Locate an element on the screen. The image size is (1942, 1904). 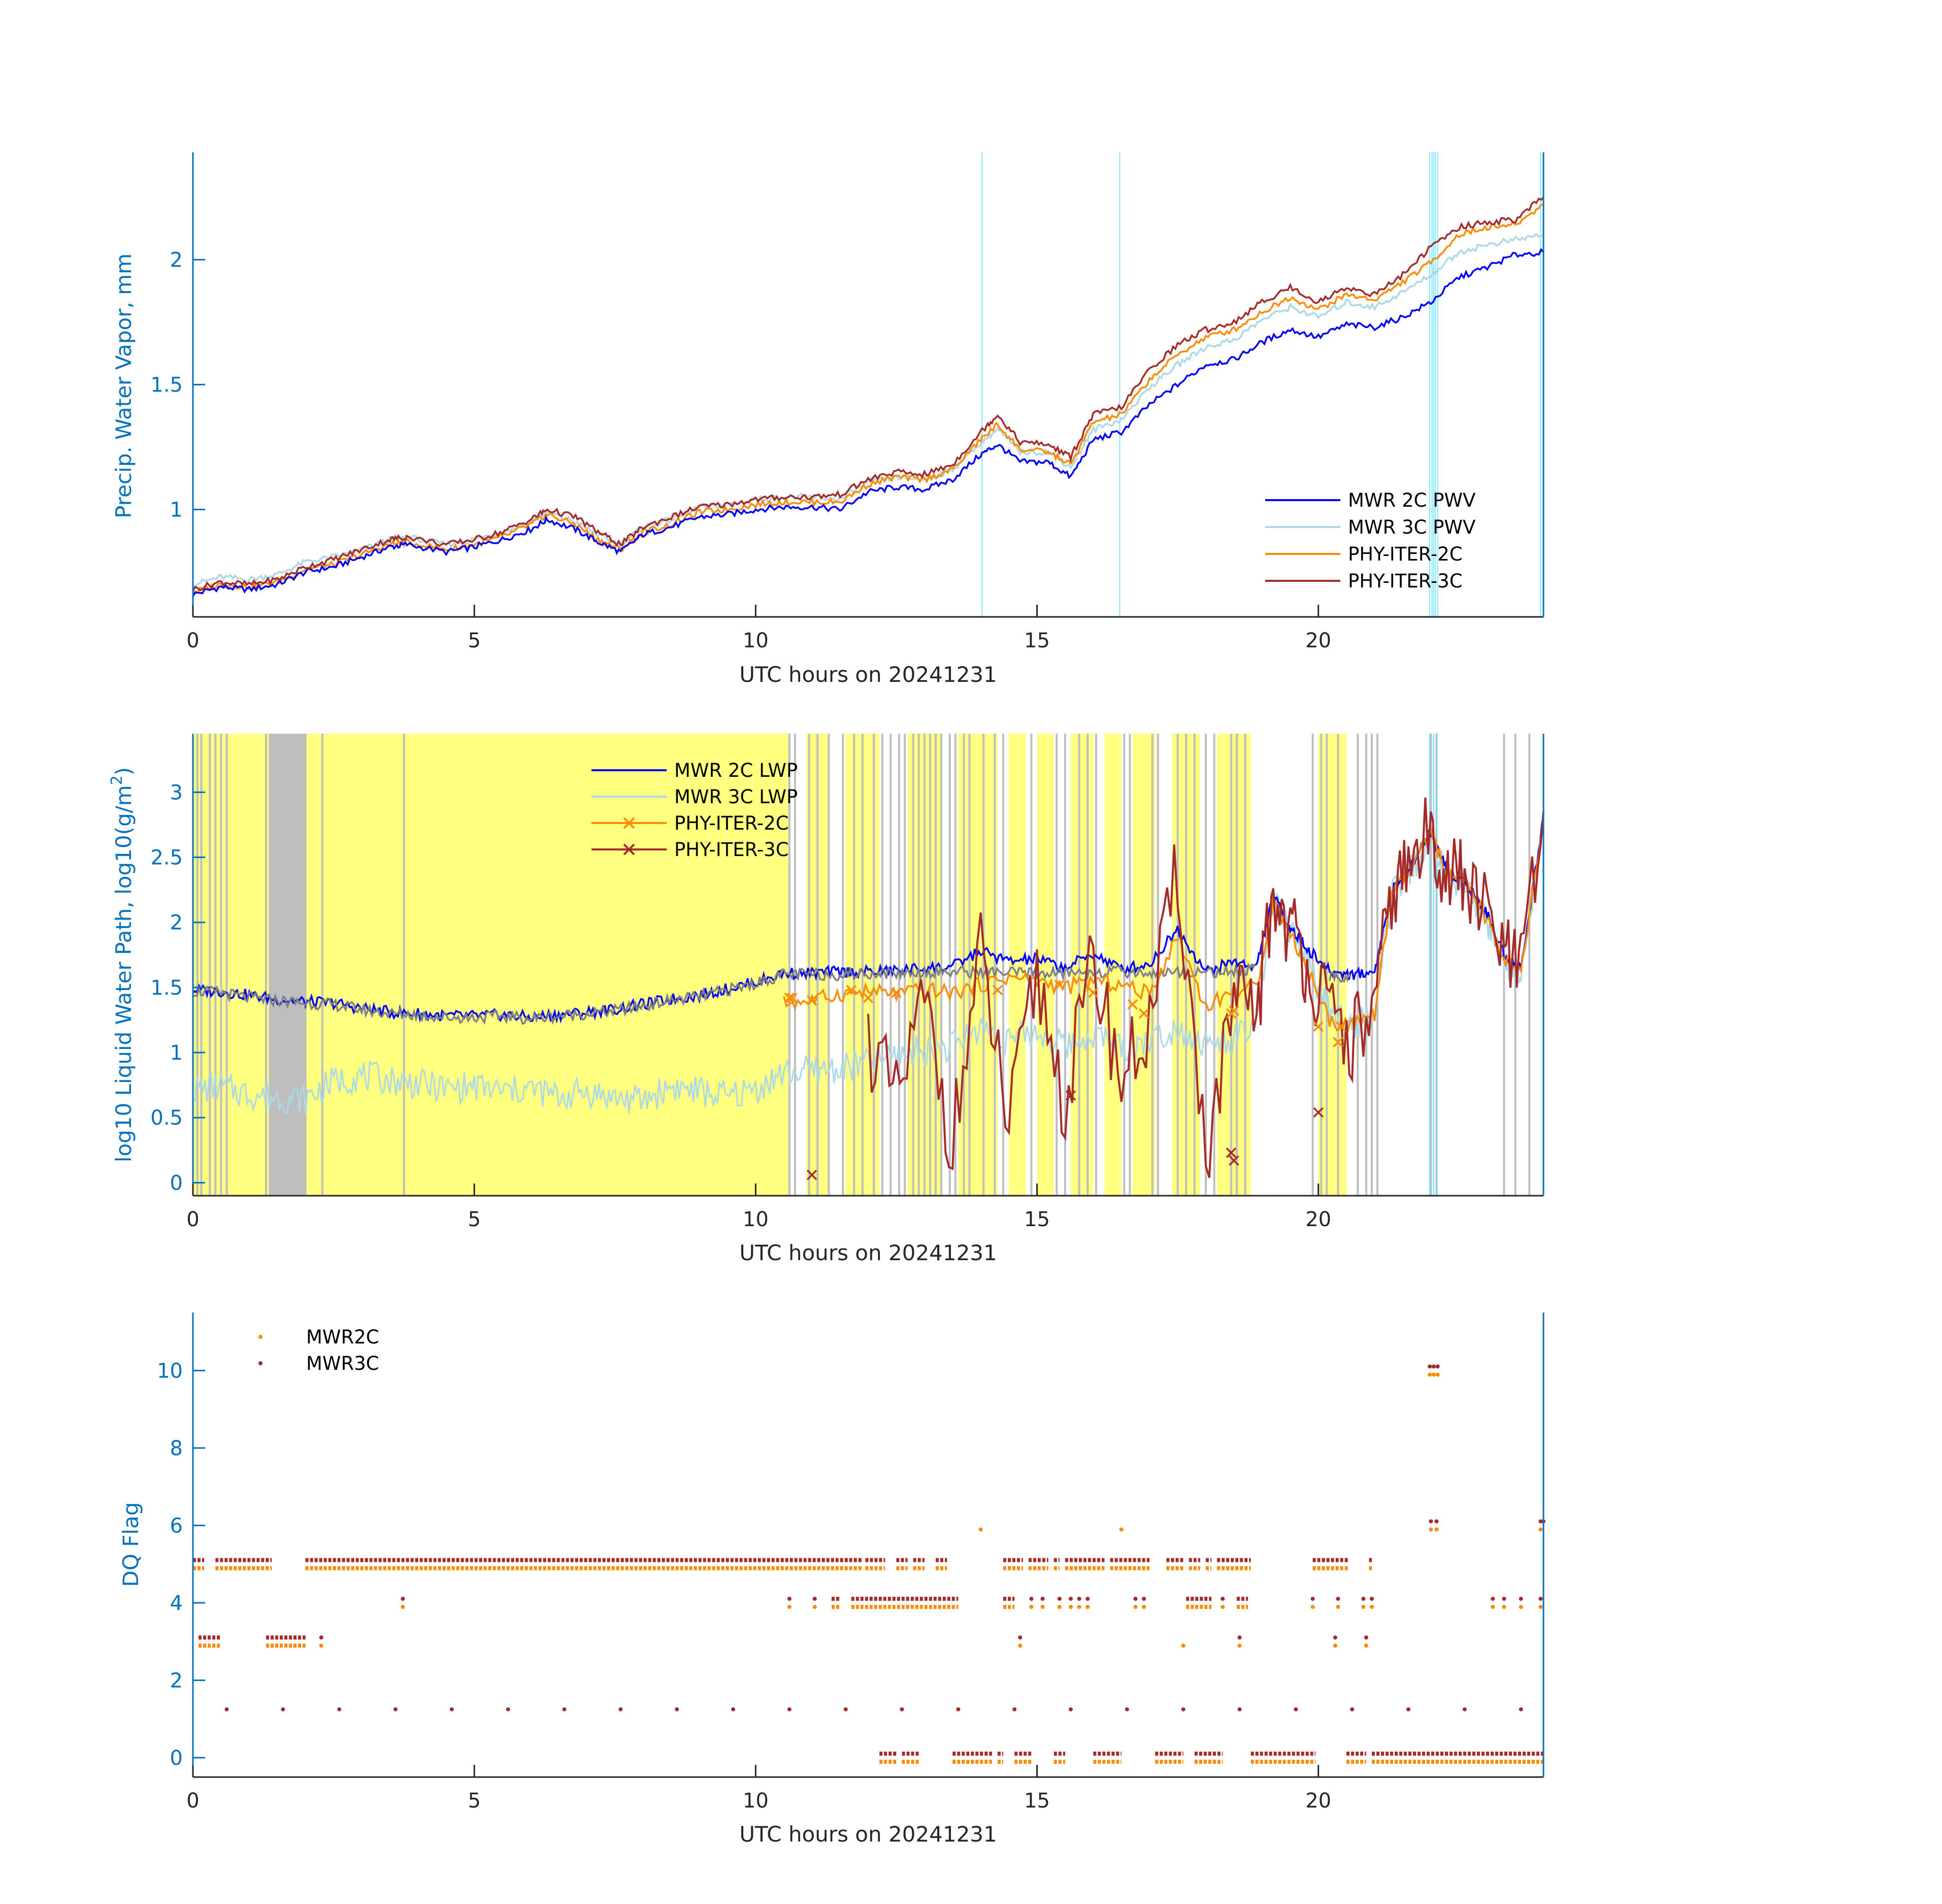
lwp-x-tick-label: 0 is located at coordinates (192, 1219).